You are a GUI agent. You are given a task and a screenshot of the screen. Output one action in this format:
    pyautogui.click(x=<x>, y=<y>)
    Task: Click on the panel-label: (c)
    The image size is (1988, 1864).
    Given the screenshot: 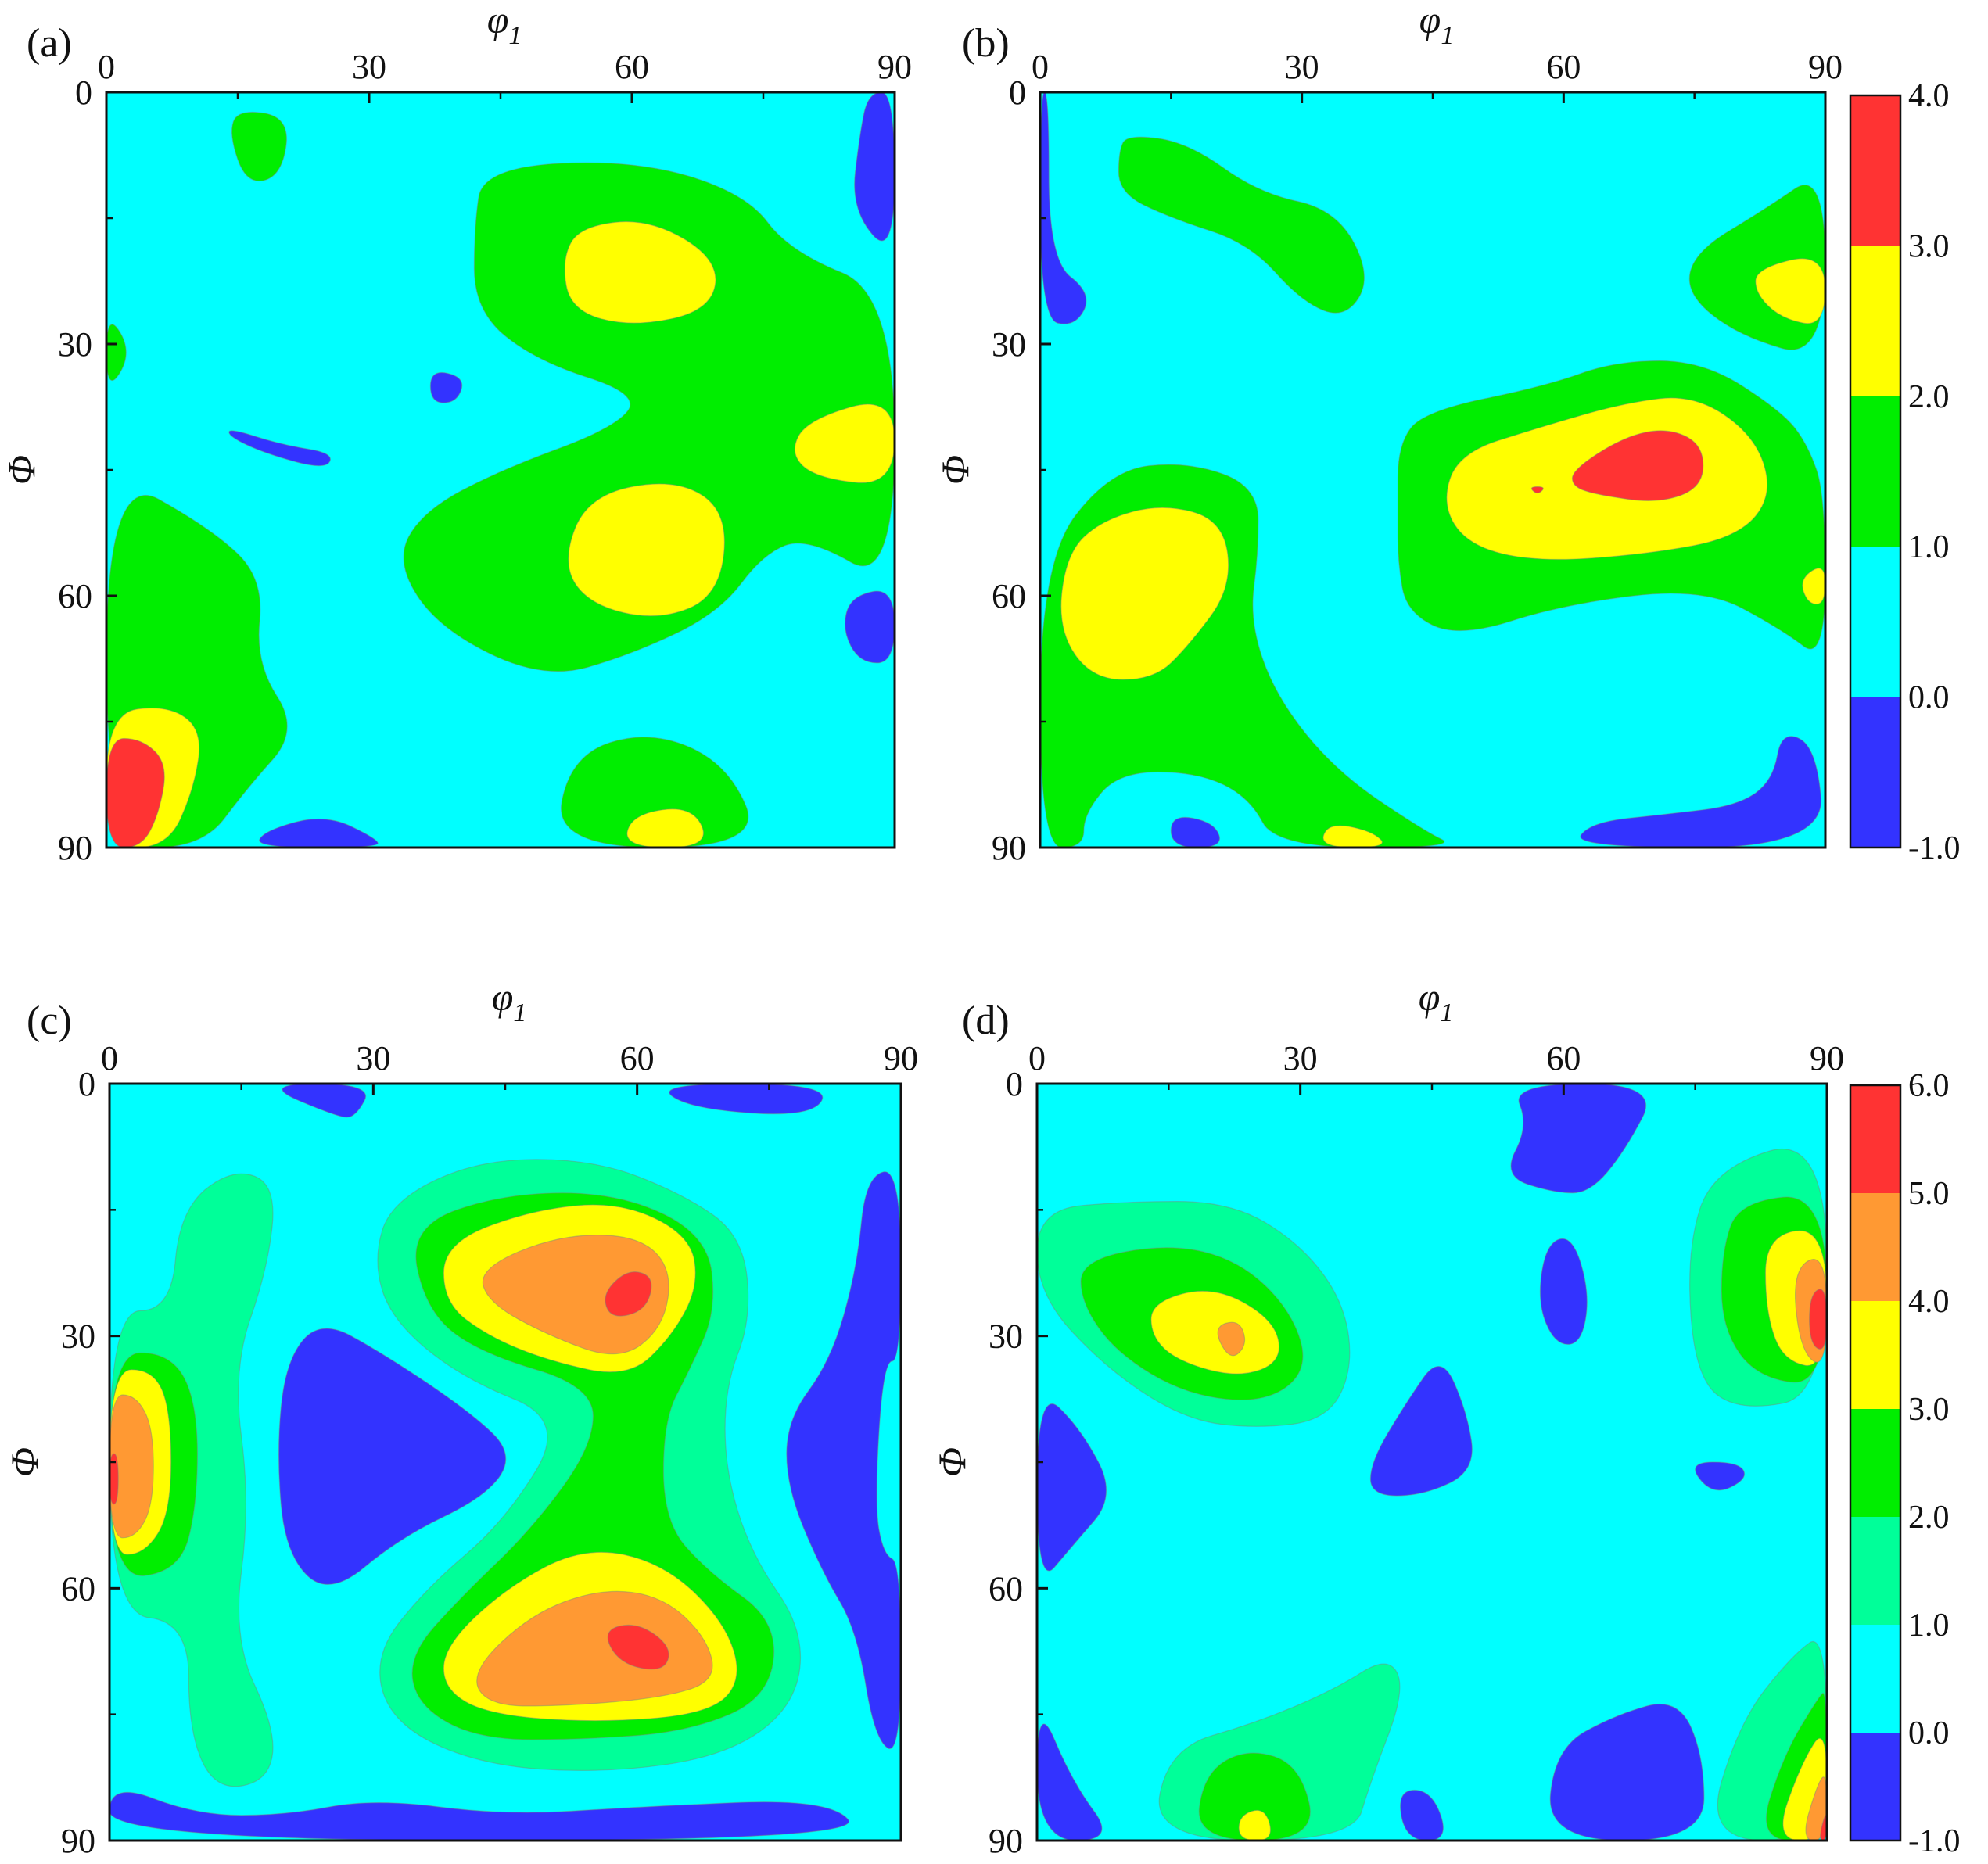 What is the action you would take?
    pyautogui.click(x=50, y=1020)
    